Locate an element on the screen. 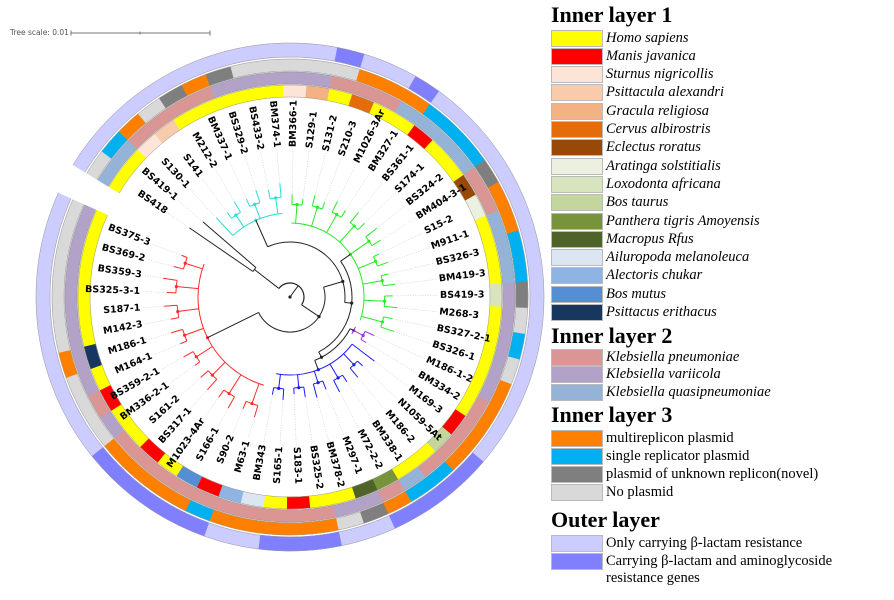  legend-item-lo: Loxodonta africana is located at coordinates (636, 184).